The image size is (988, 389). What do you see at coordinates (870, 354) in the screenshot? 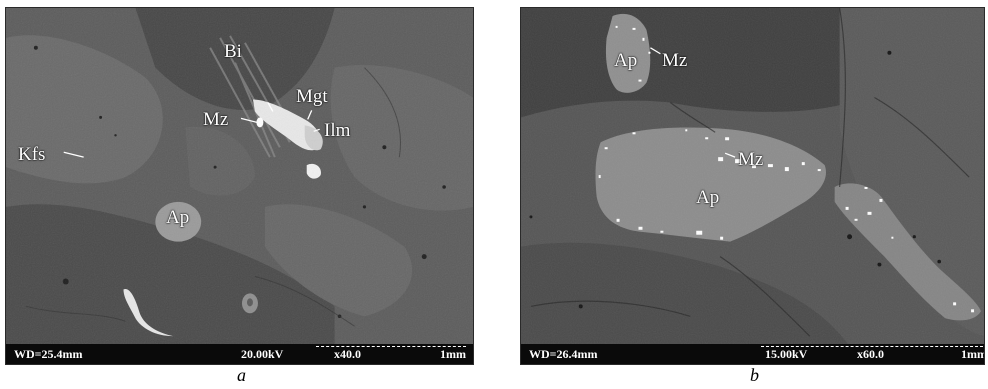
I see `magnification-b: x60.0` at bounding box center [870, 354].